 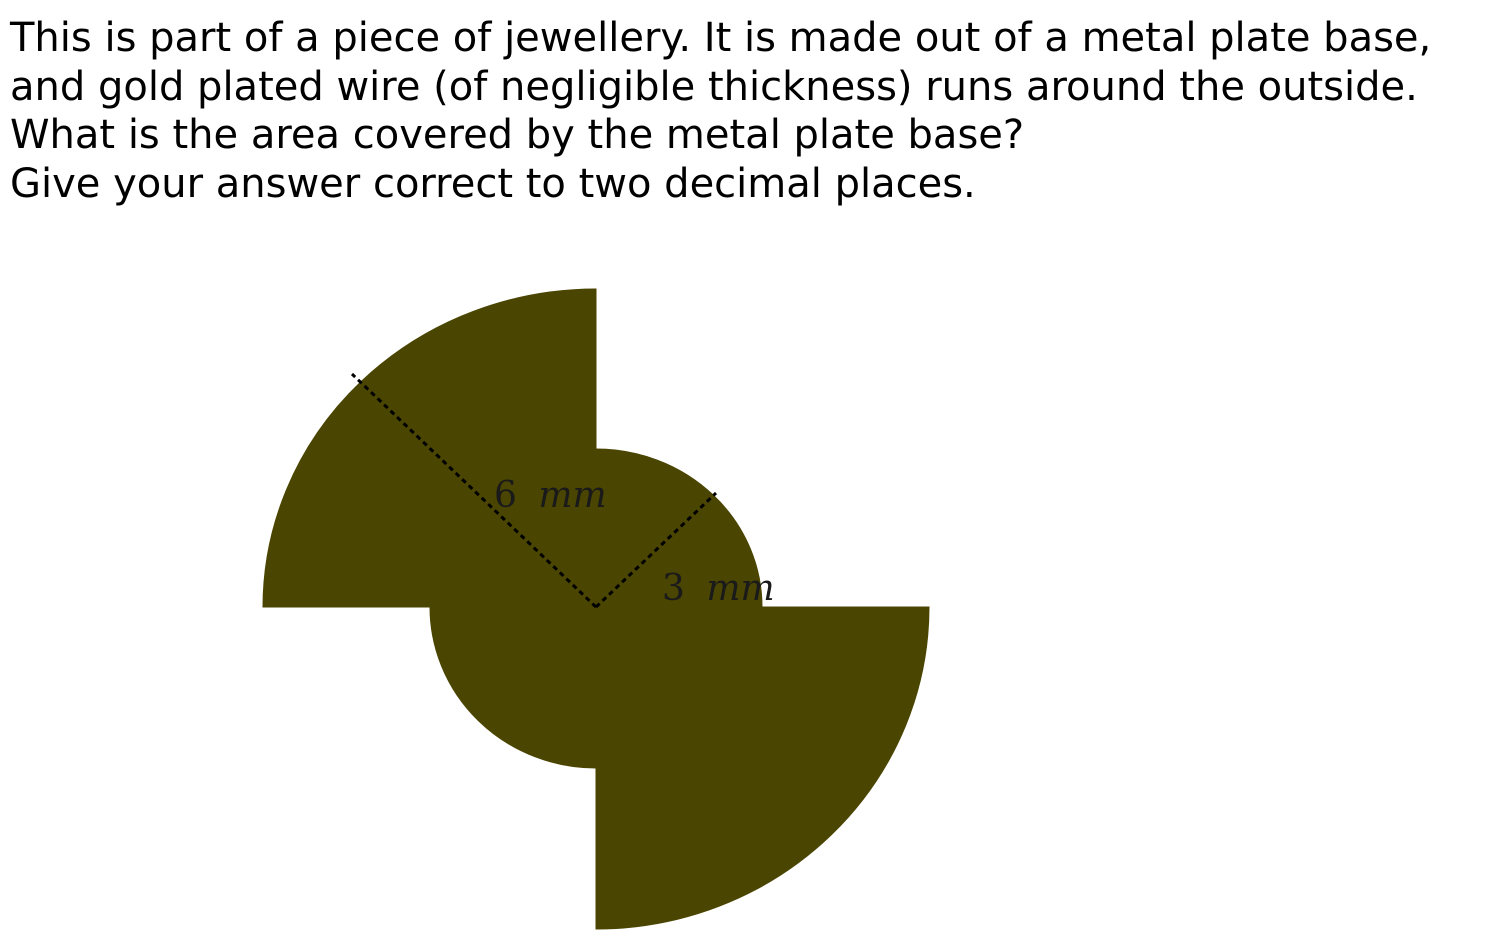 I want to click on large-radius-value: 6, so click(x=505, y=495).